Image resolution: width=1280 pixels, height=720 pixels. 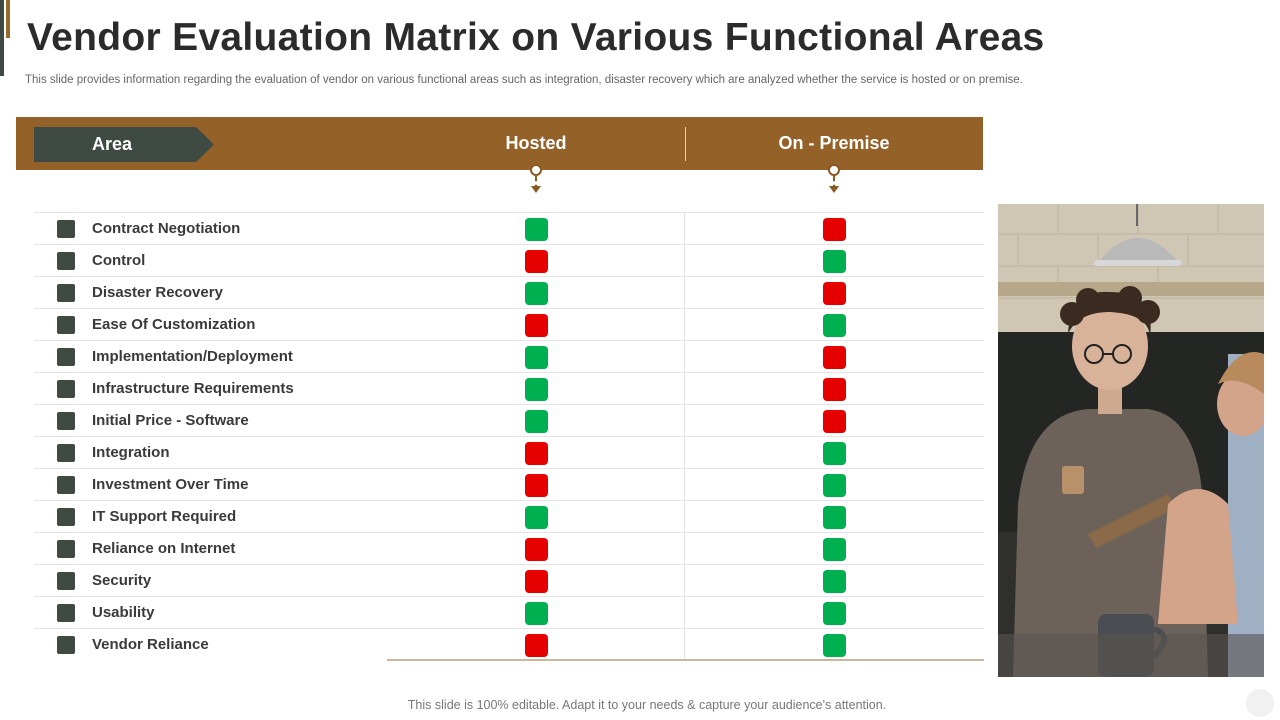 I want to click on table-row: Security, so click(x=509, y=580).